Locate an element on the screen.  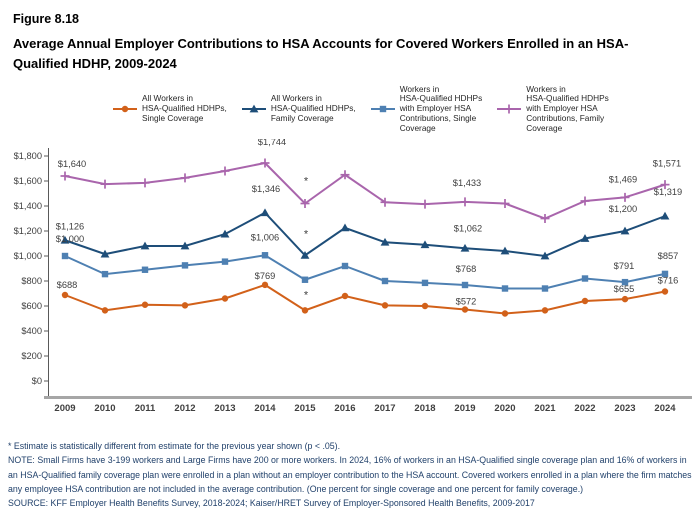
legend-triangle-marker-icon is located at coordinates (253, 108).